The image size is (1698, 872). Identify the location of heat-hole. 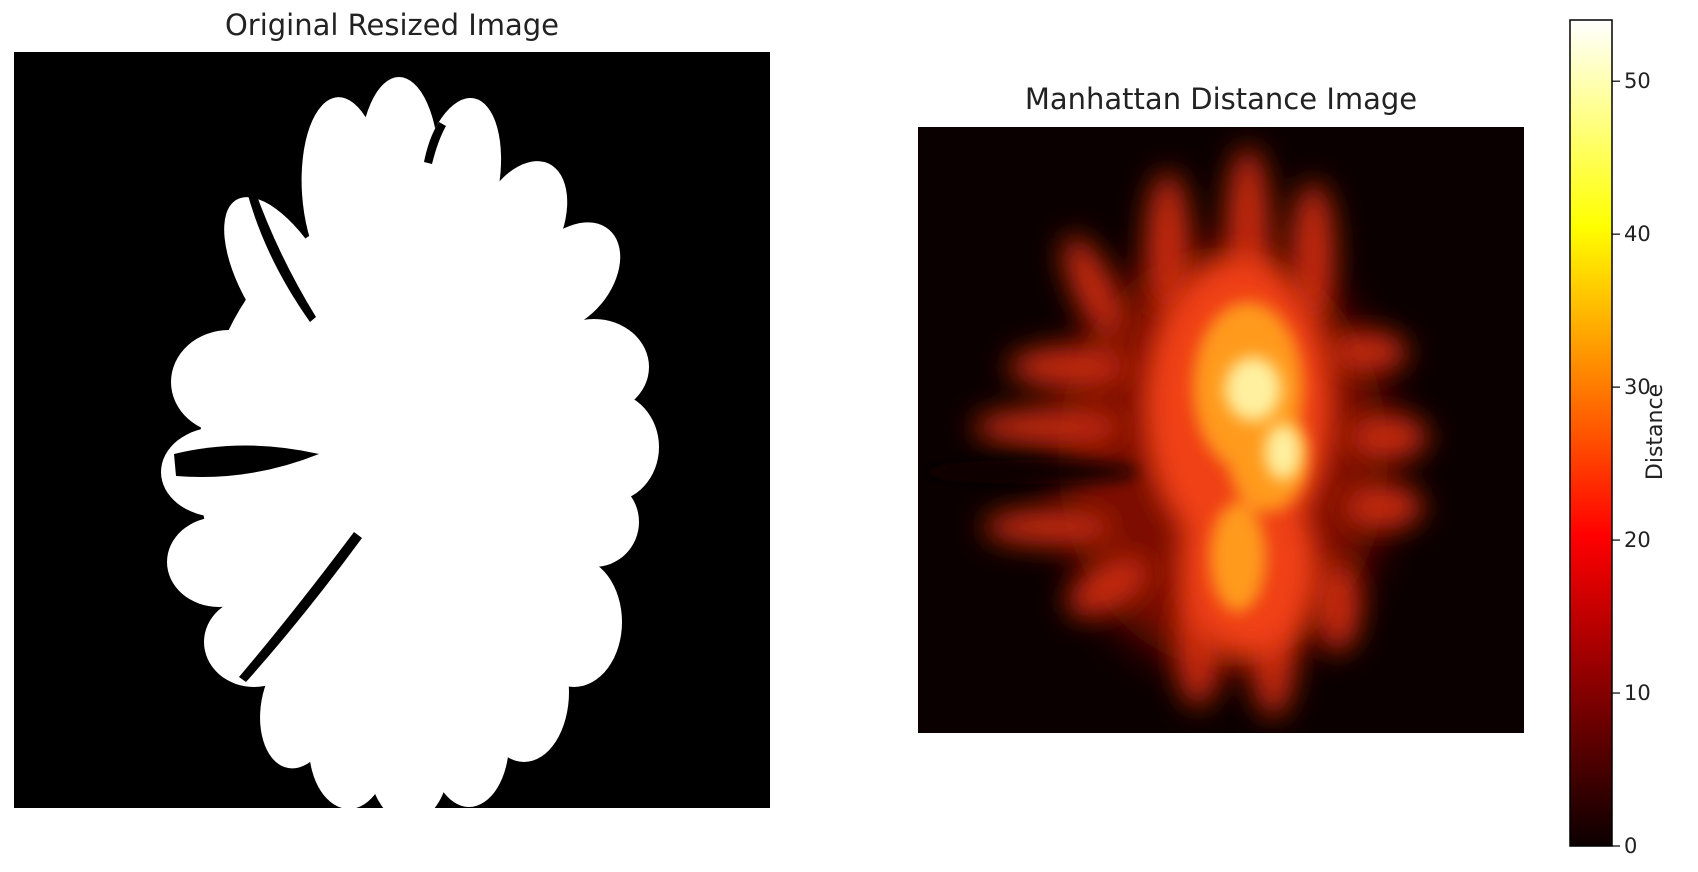
(1028, 472).